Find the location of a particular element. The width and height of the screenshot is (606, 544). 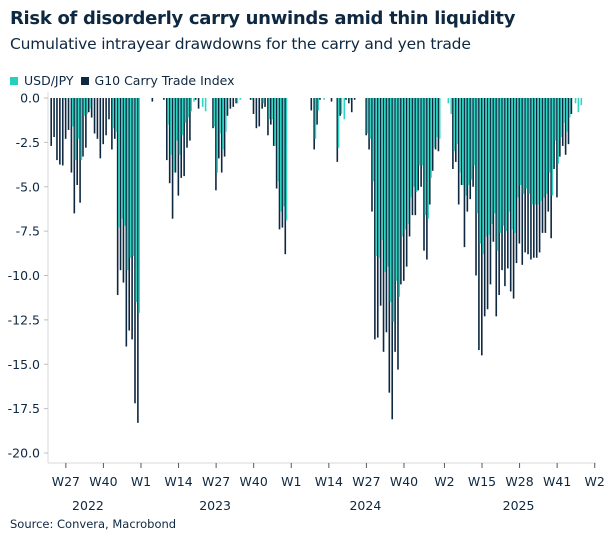

y-tick-label: -12.5 is located at coordinates (24, 319).